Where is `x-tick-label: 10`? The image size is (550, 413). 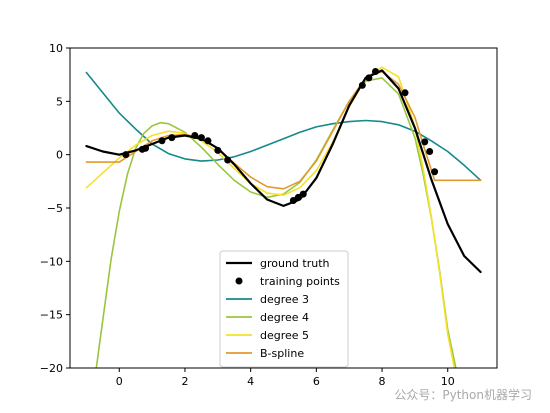 x-tick-label: 10 is located at coordinates (448, 381).